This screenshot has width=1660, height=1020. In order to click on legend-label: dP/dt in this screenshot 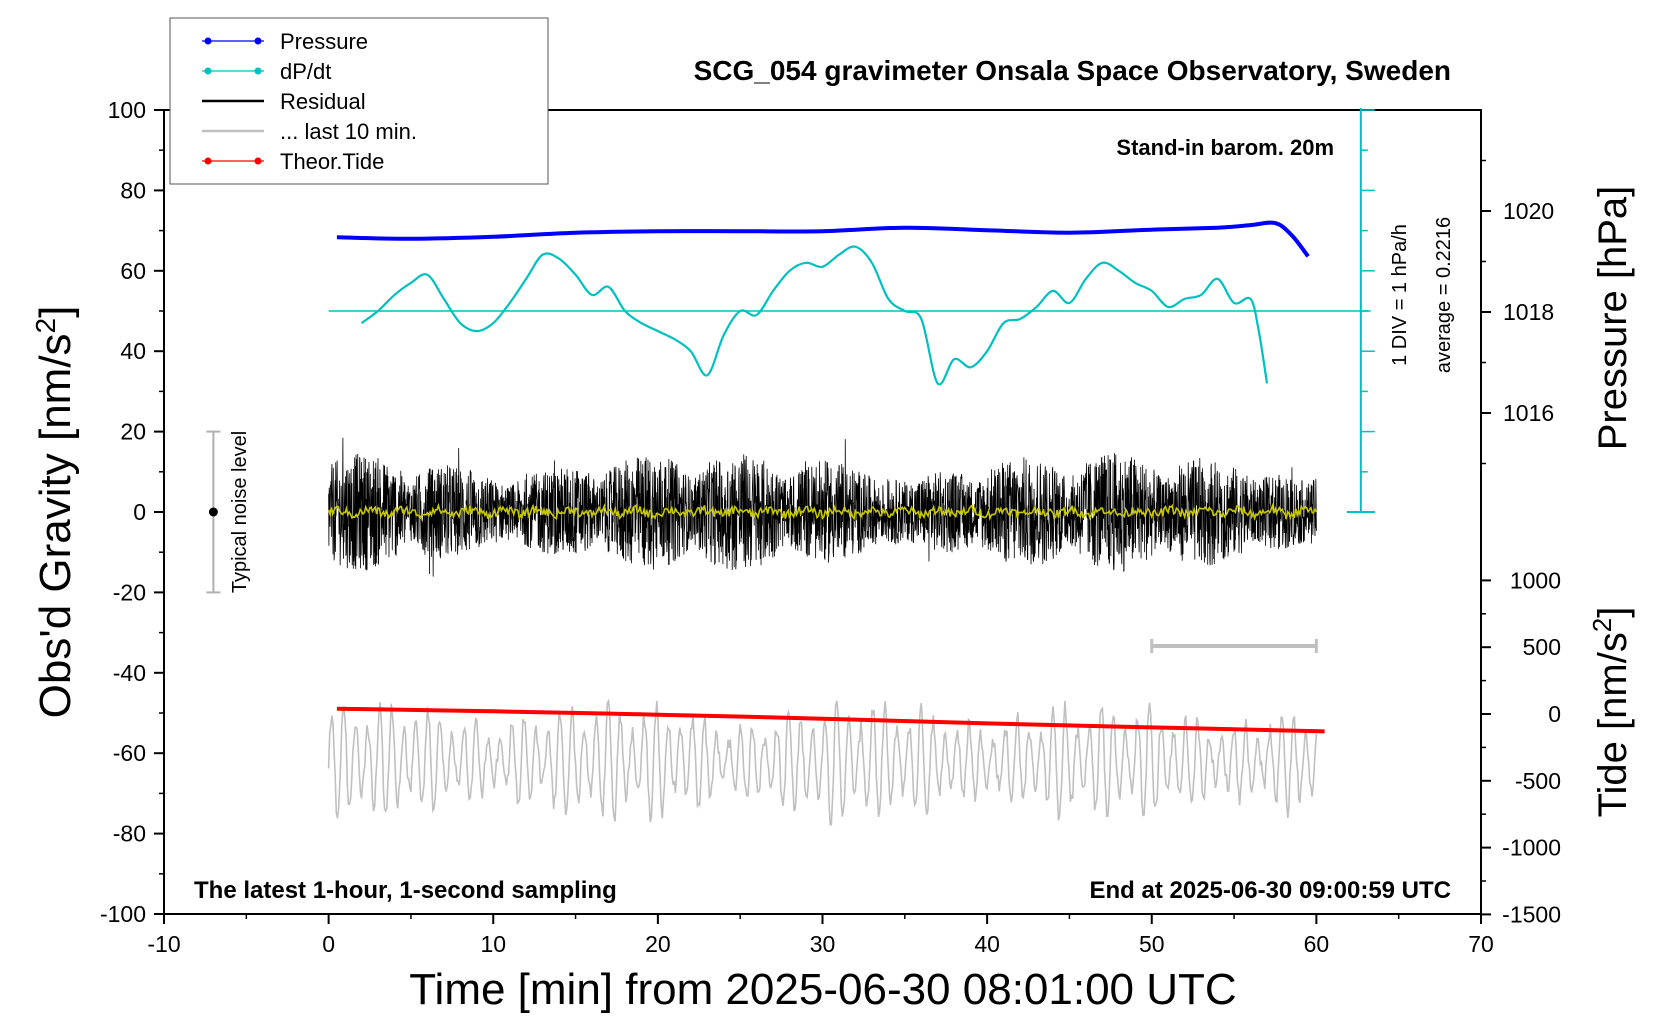, I will do `click(305, 71)`.